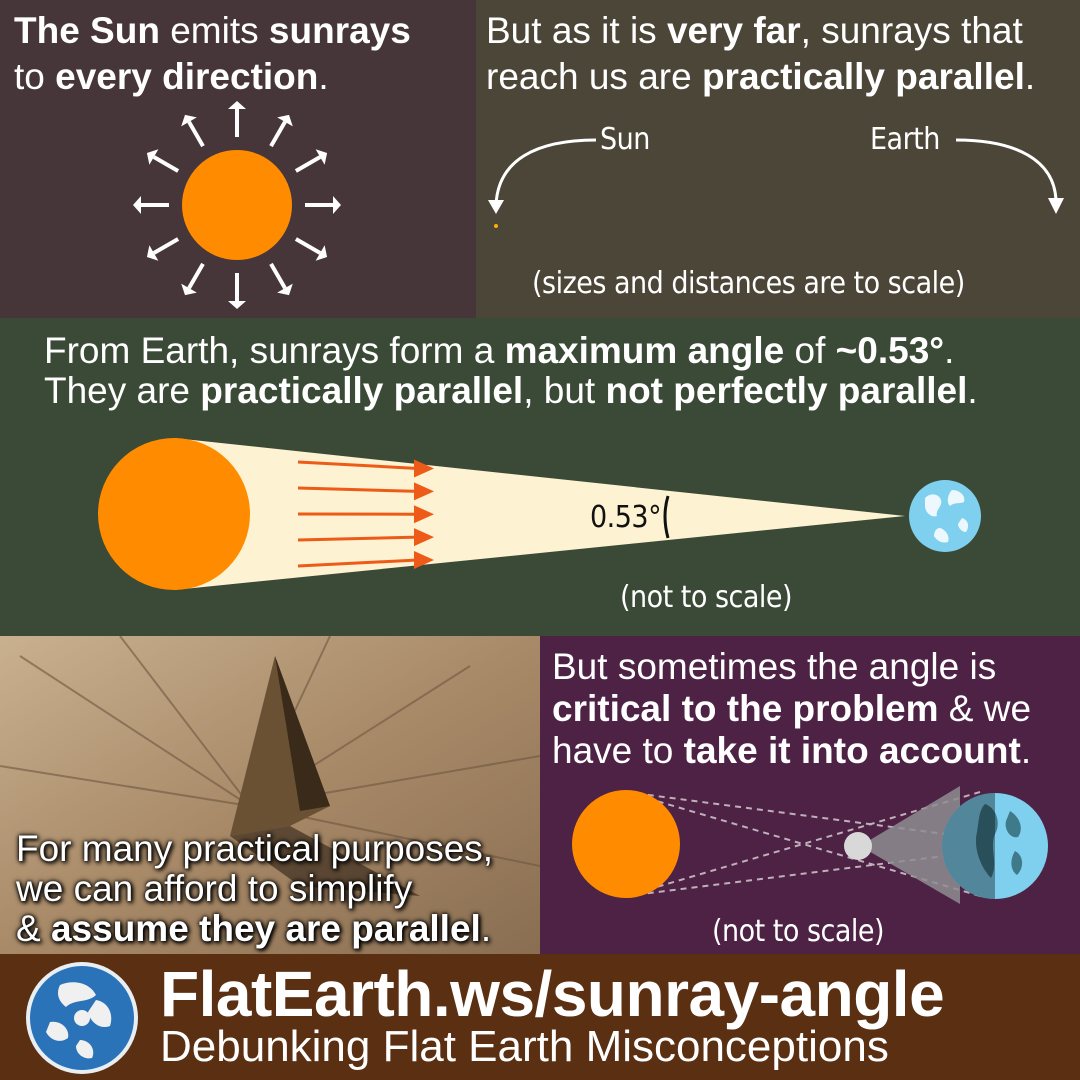 The image size is (1080, 1080). I want to click on panel1-line2: to every direction., so click(171, 77).